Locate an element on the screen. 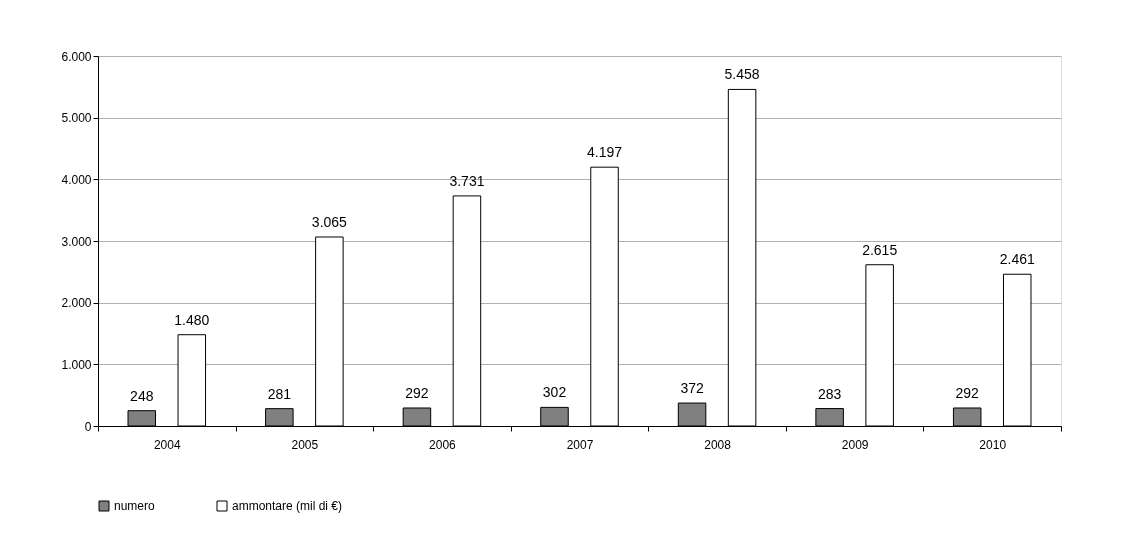 The width and height of the screenshot is (1129, 552). legend-label: ammontare (mil di €) is located at coordinates (287, 506).